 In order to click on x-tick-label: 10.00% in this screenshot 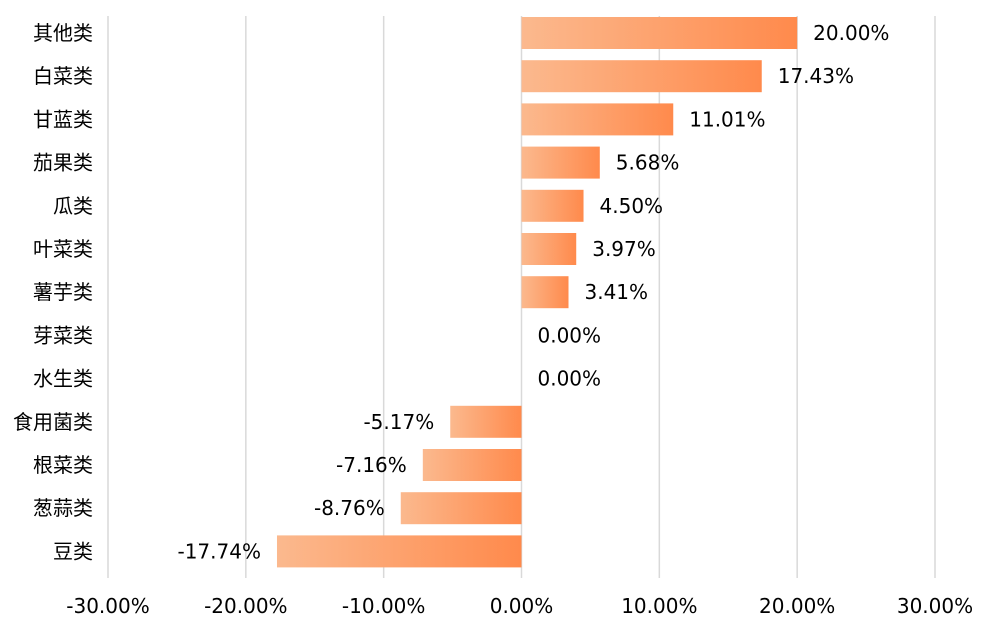, I will do `click(659, 606)`.